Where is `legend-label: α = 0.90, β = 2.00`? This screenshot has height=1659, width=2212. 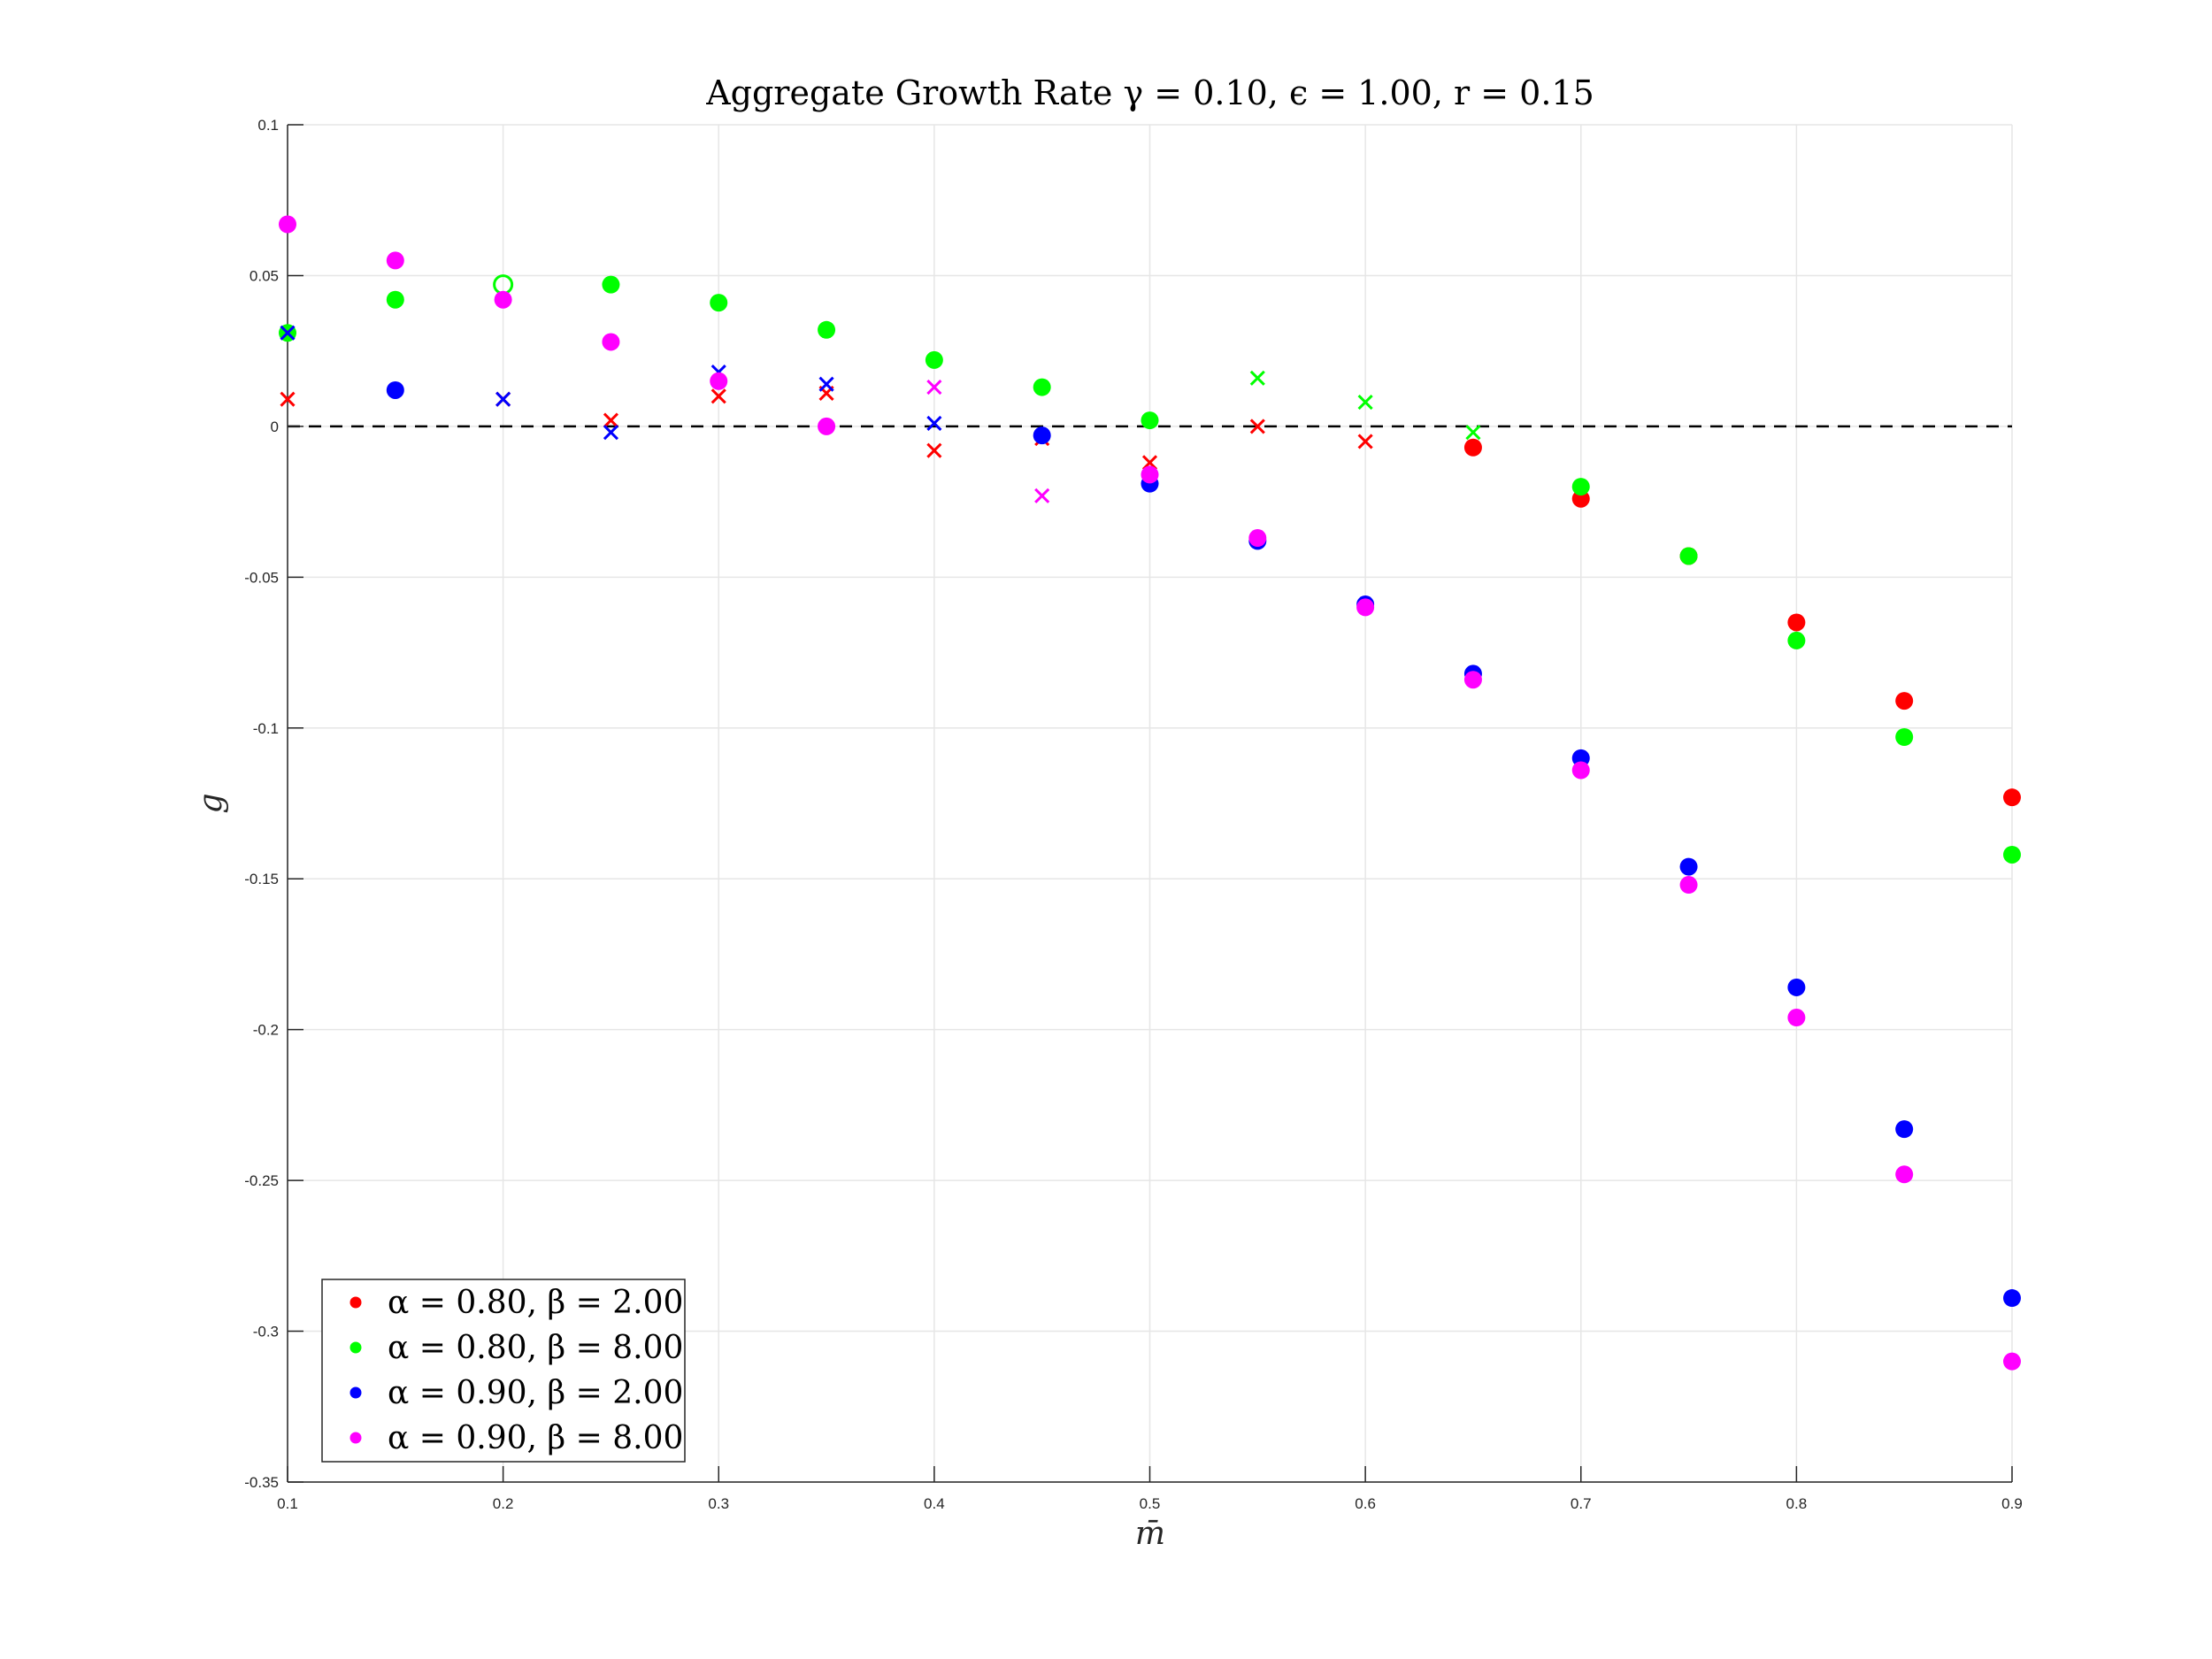 legend-label: α = 0.90, β = 2.00 is located at coordinates (536, 1393).